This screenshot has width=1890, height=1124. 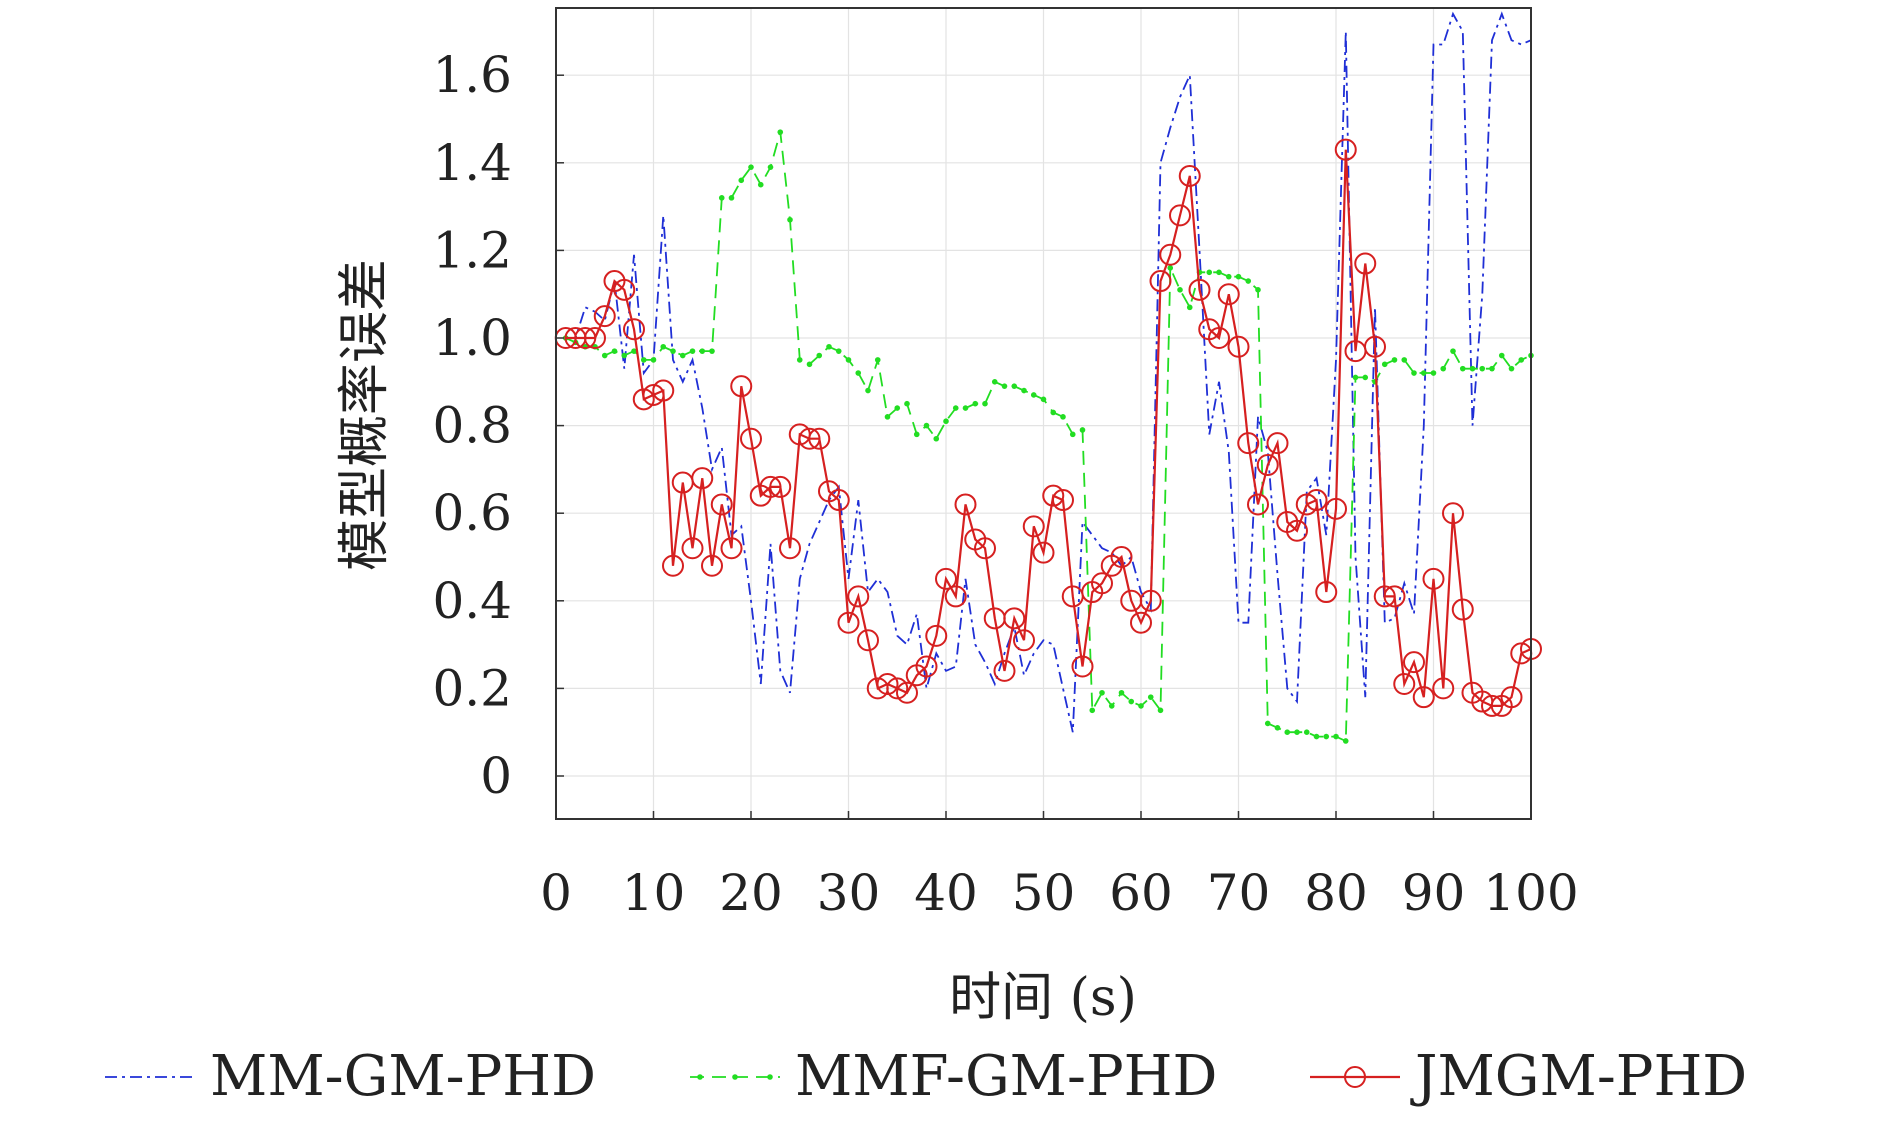 I want to click on y-tick-label: 1.4, so click(x=472, y=163).